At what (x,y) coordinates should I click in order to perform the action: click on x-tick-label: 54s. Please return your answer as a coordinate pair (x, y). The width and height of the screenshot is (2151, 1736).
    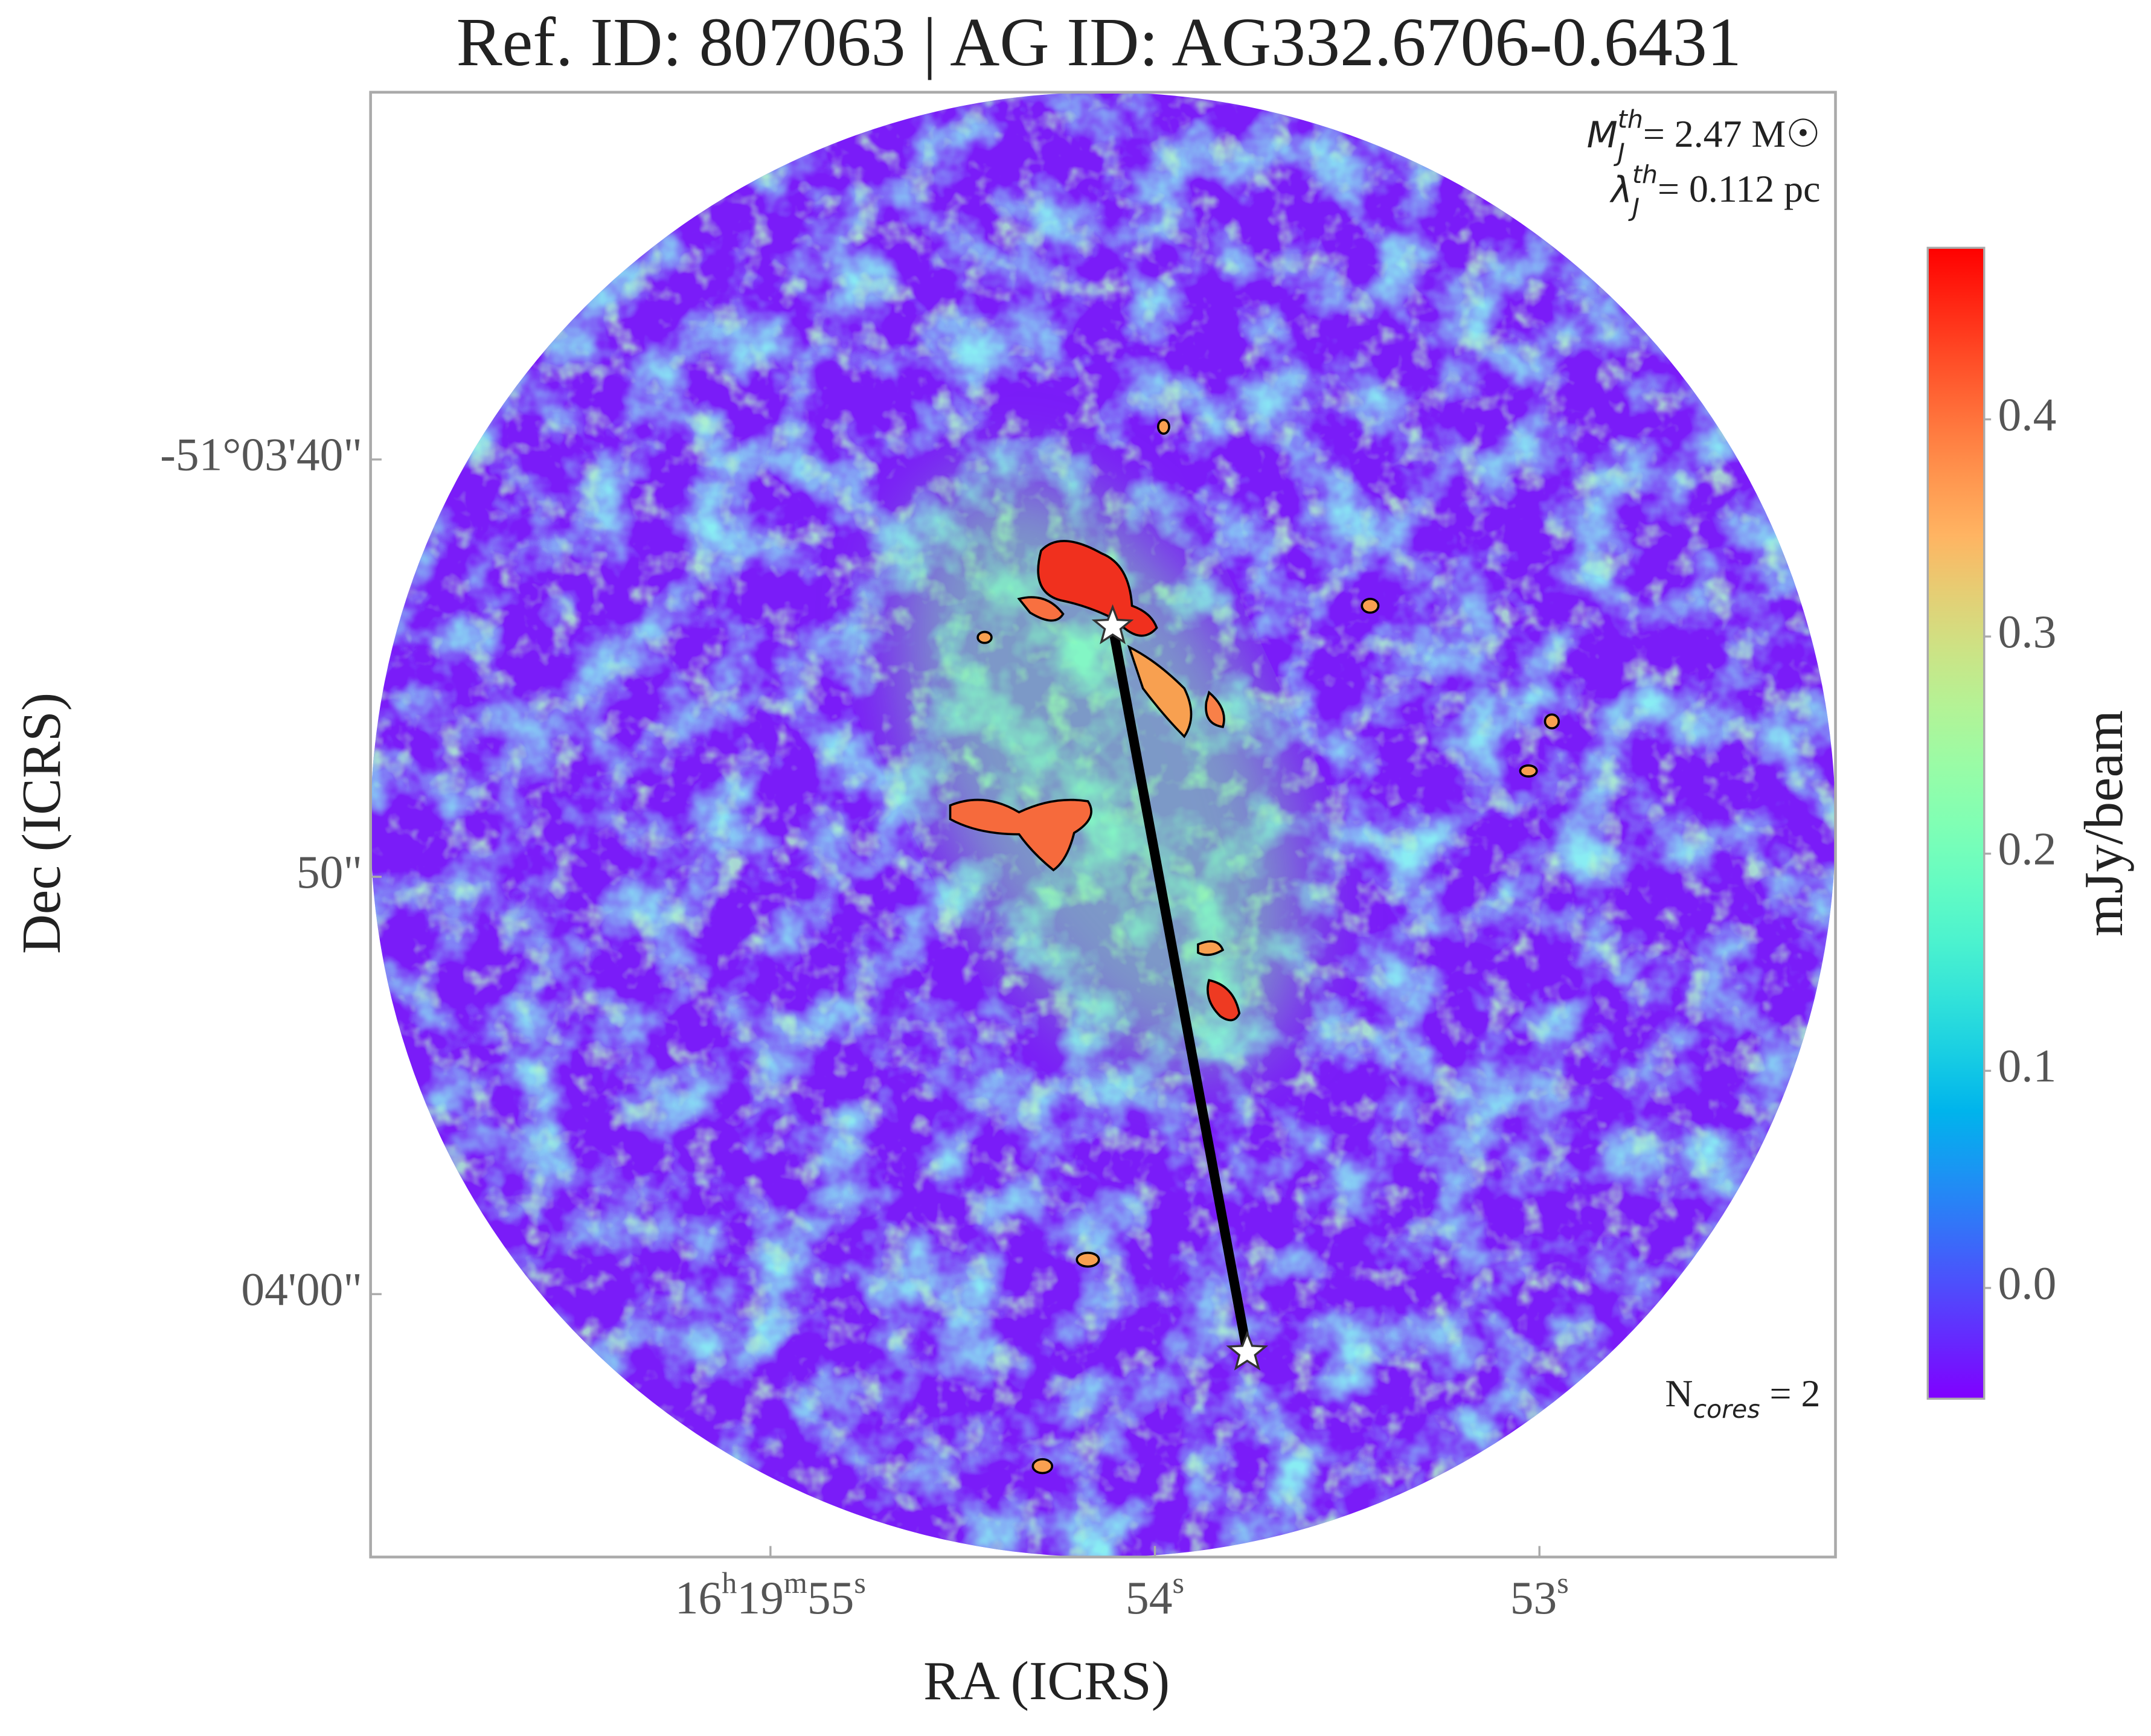
    Looking at the image, I should click on (1155, 1594).